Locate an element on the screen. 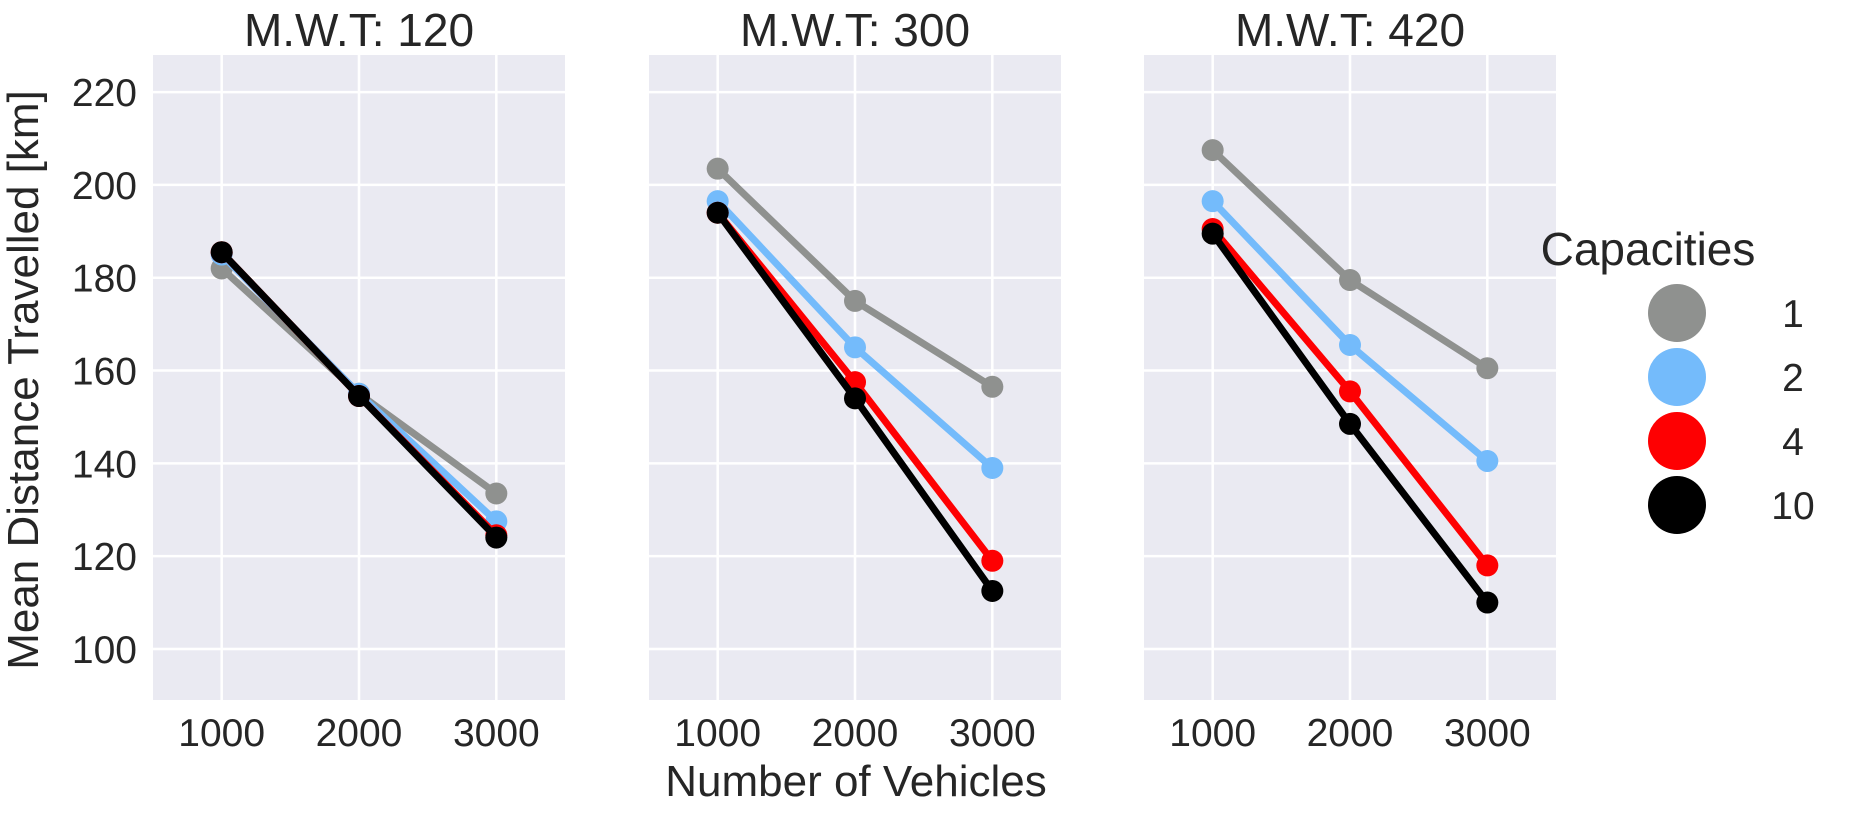  panel-title: M.W.T: 120 is located at coordinates (359, 30).